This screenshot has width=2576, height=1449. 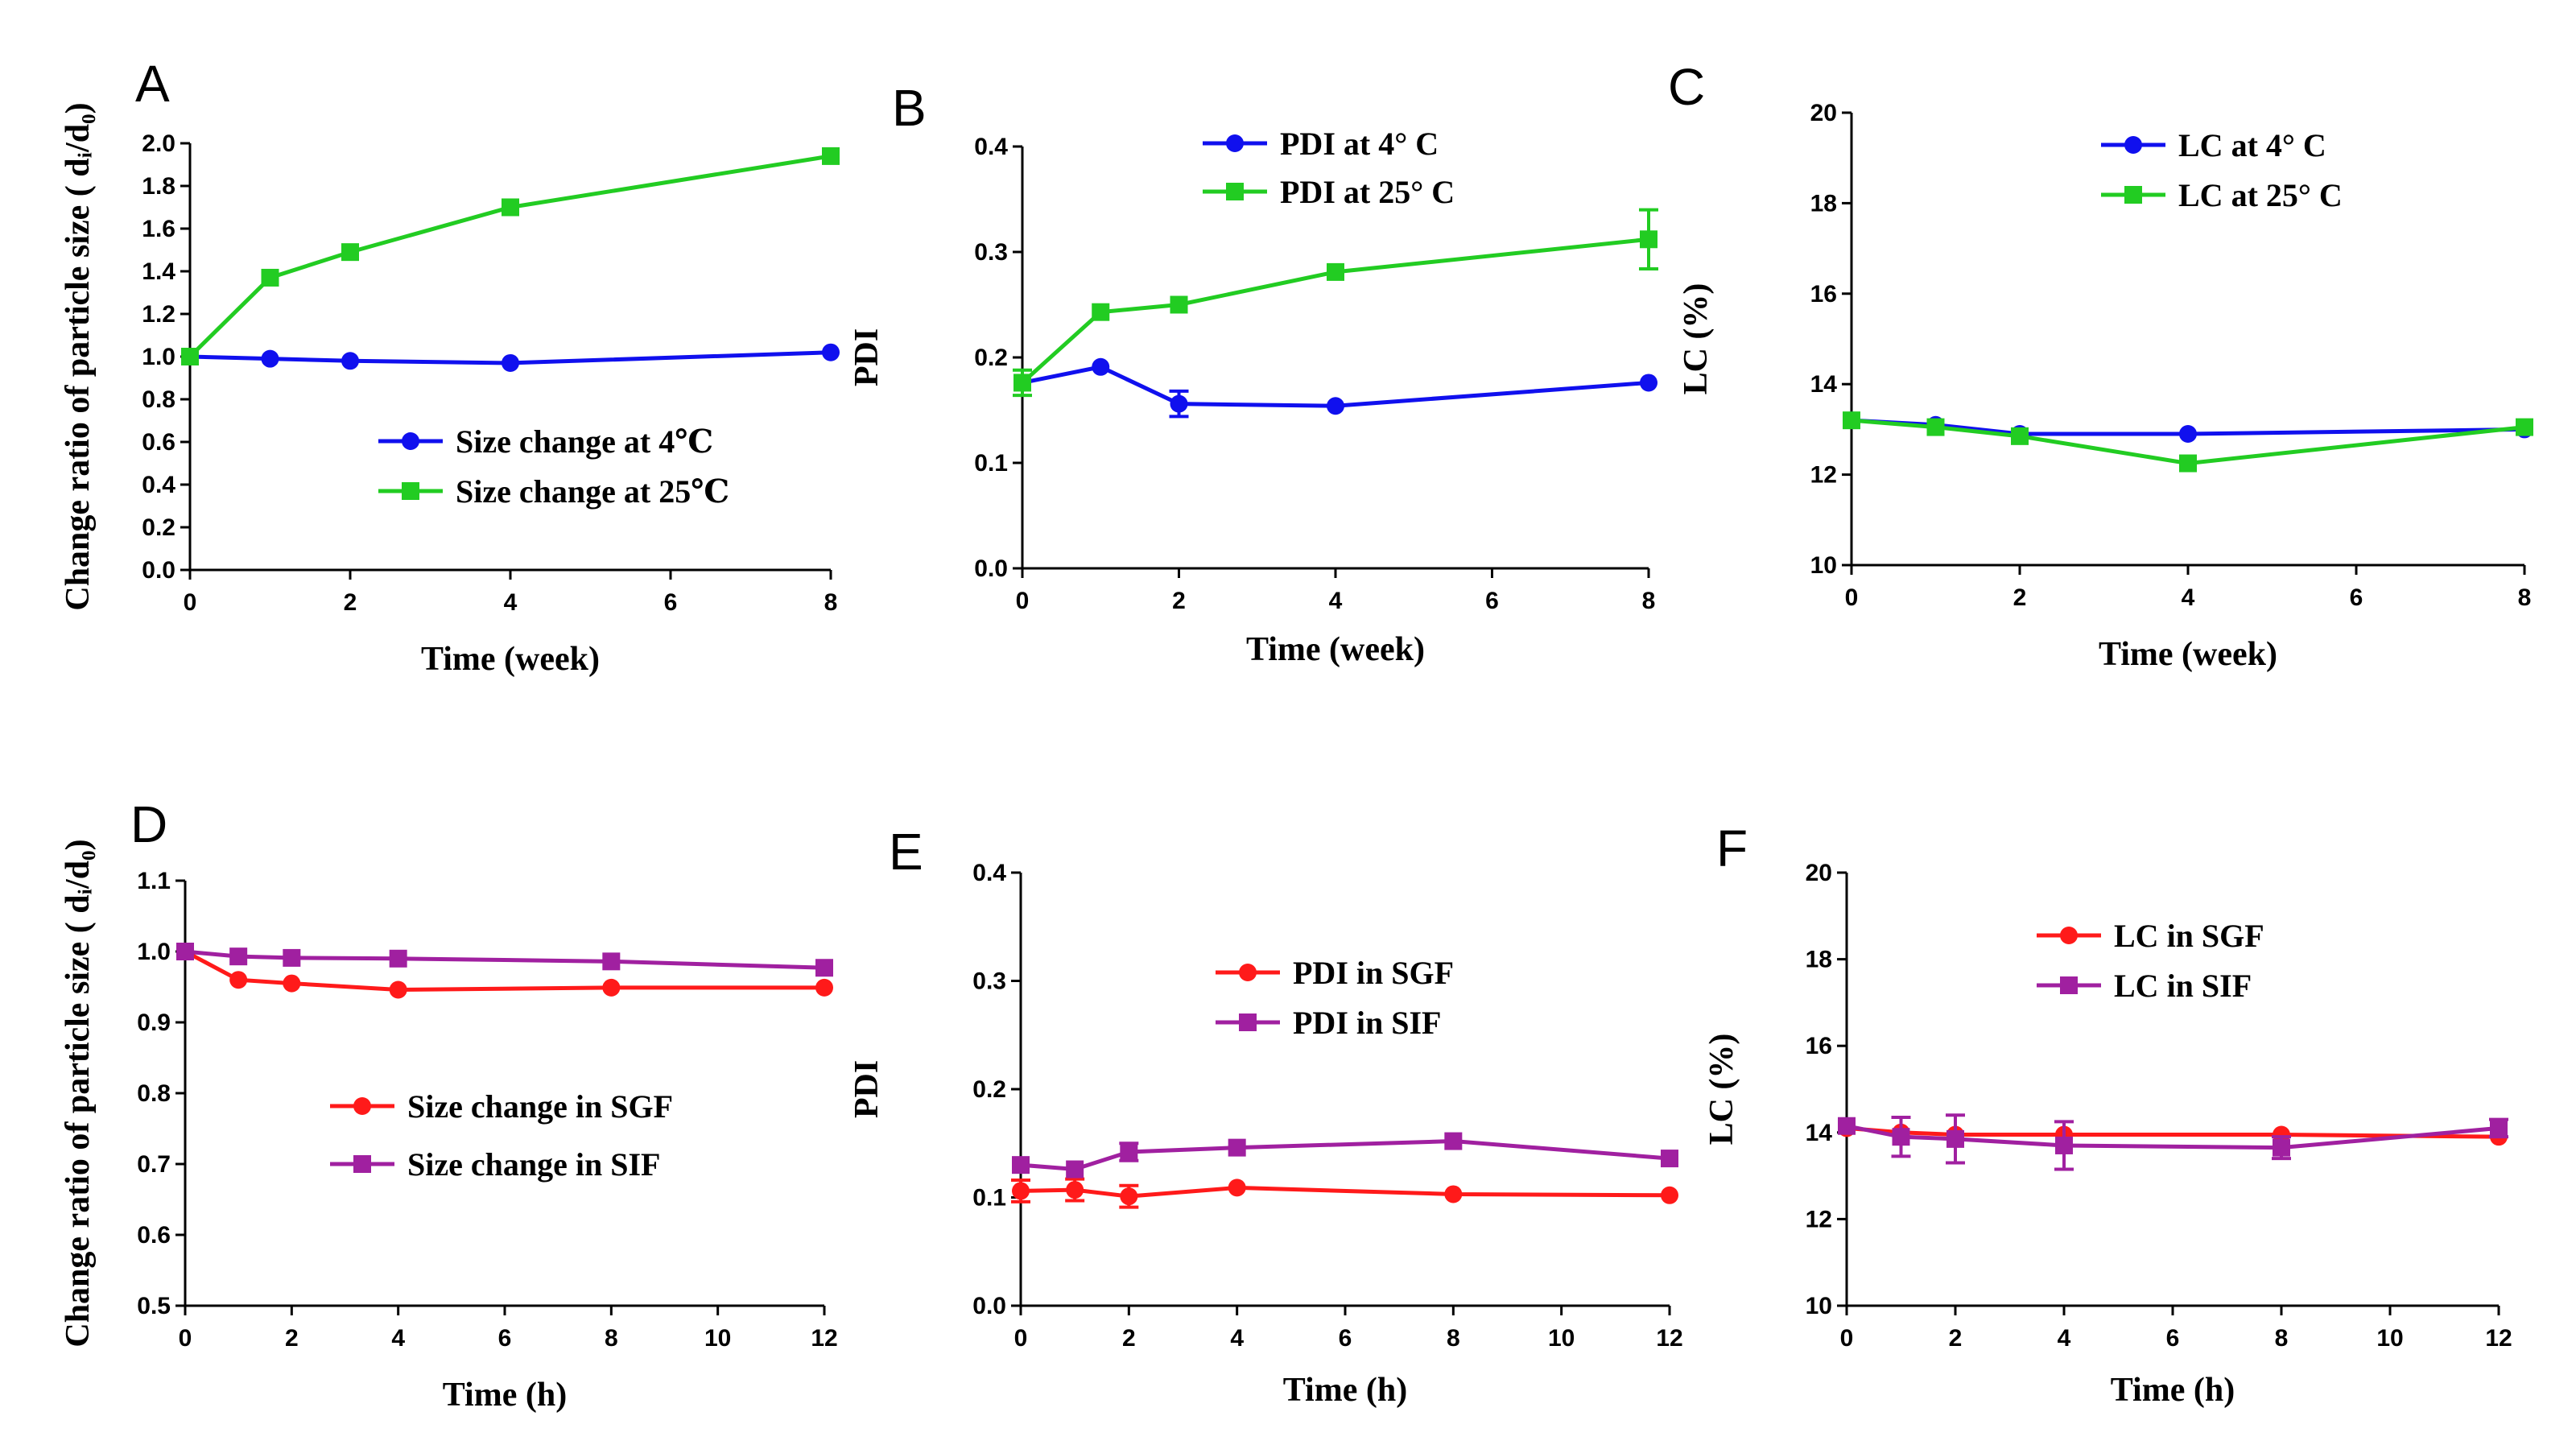 I want to click on x-tick-label: 8, so click(x=2525, y=597).